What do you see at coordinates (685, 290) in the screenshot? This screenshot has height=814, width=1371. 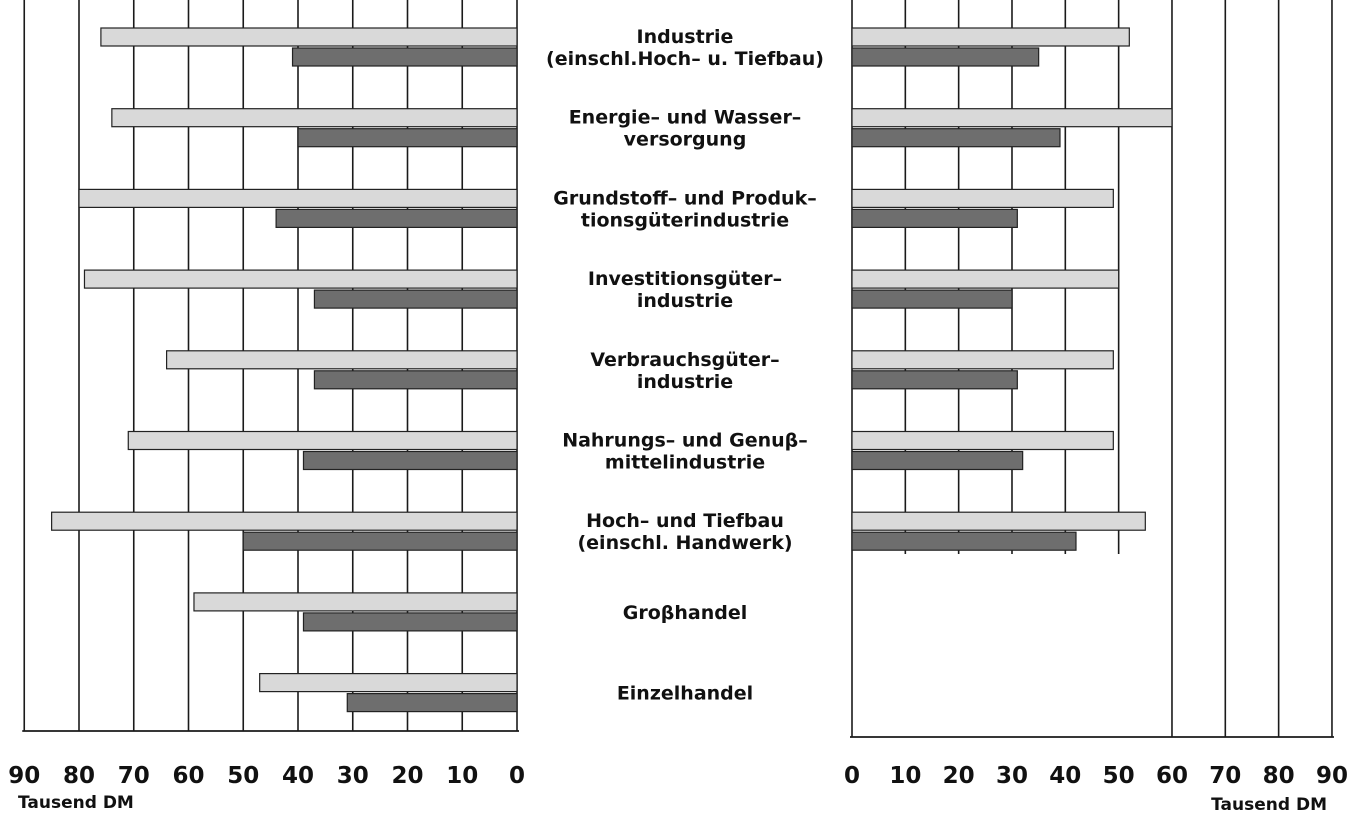 I see `category-label: Investitionsgüter– industrie` at bounding box center [685, 290].